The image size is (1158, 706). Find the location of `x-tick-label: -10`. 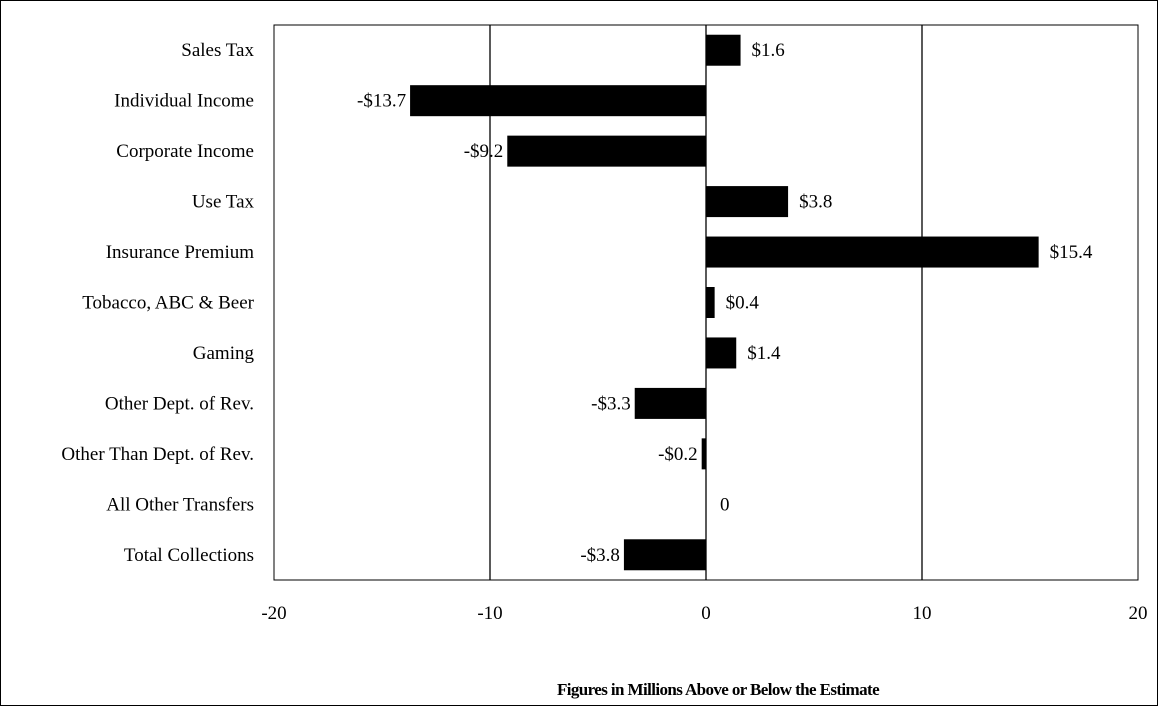

x-tick-label: -10 is located at coordinates (489, 613).